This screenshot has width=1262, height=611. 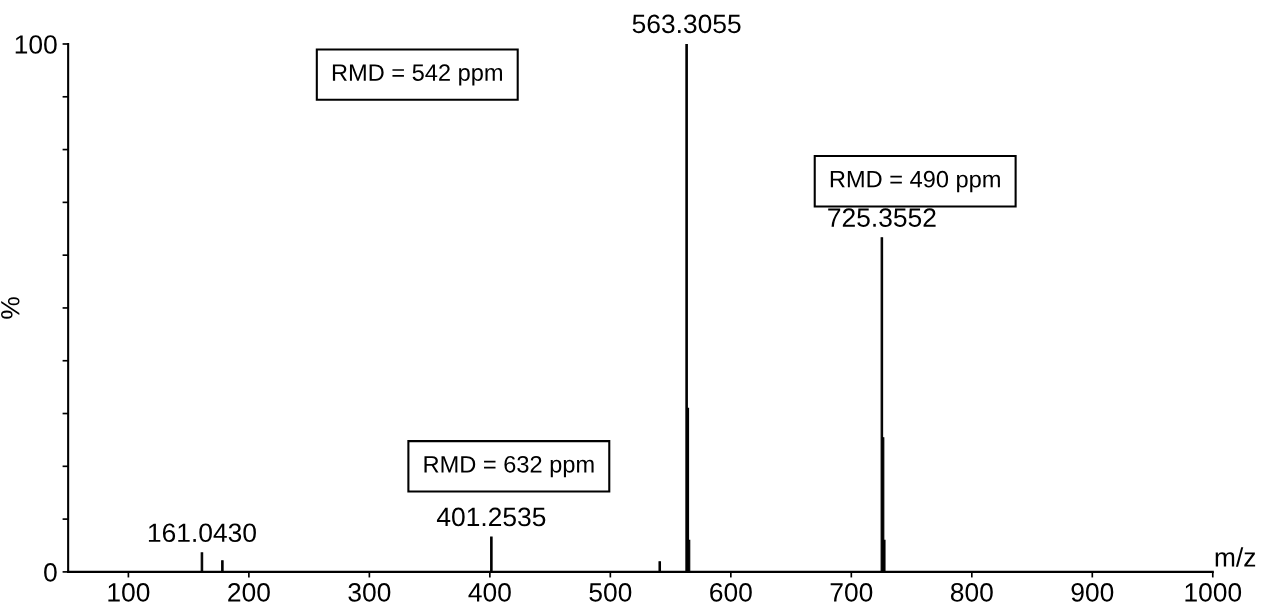 What do you see at coordinates (417, 75) in the screenshot?
I see `annotation: RMD = 542 ppm` at bounding box center [417, 75].